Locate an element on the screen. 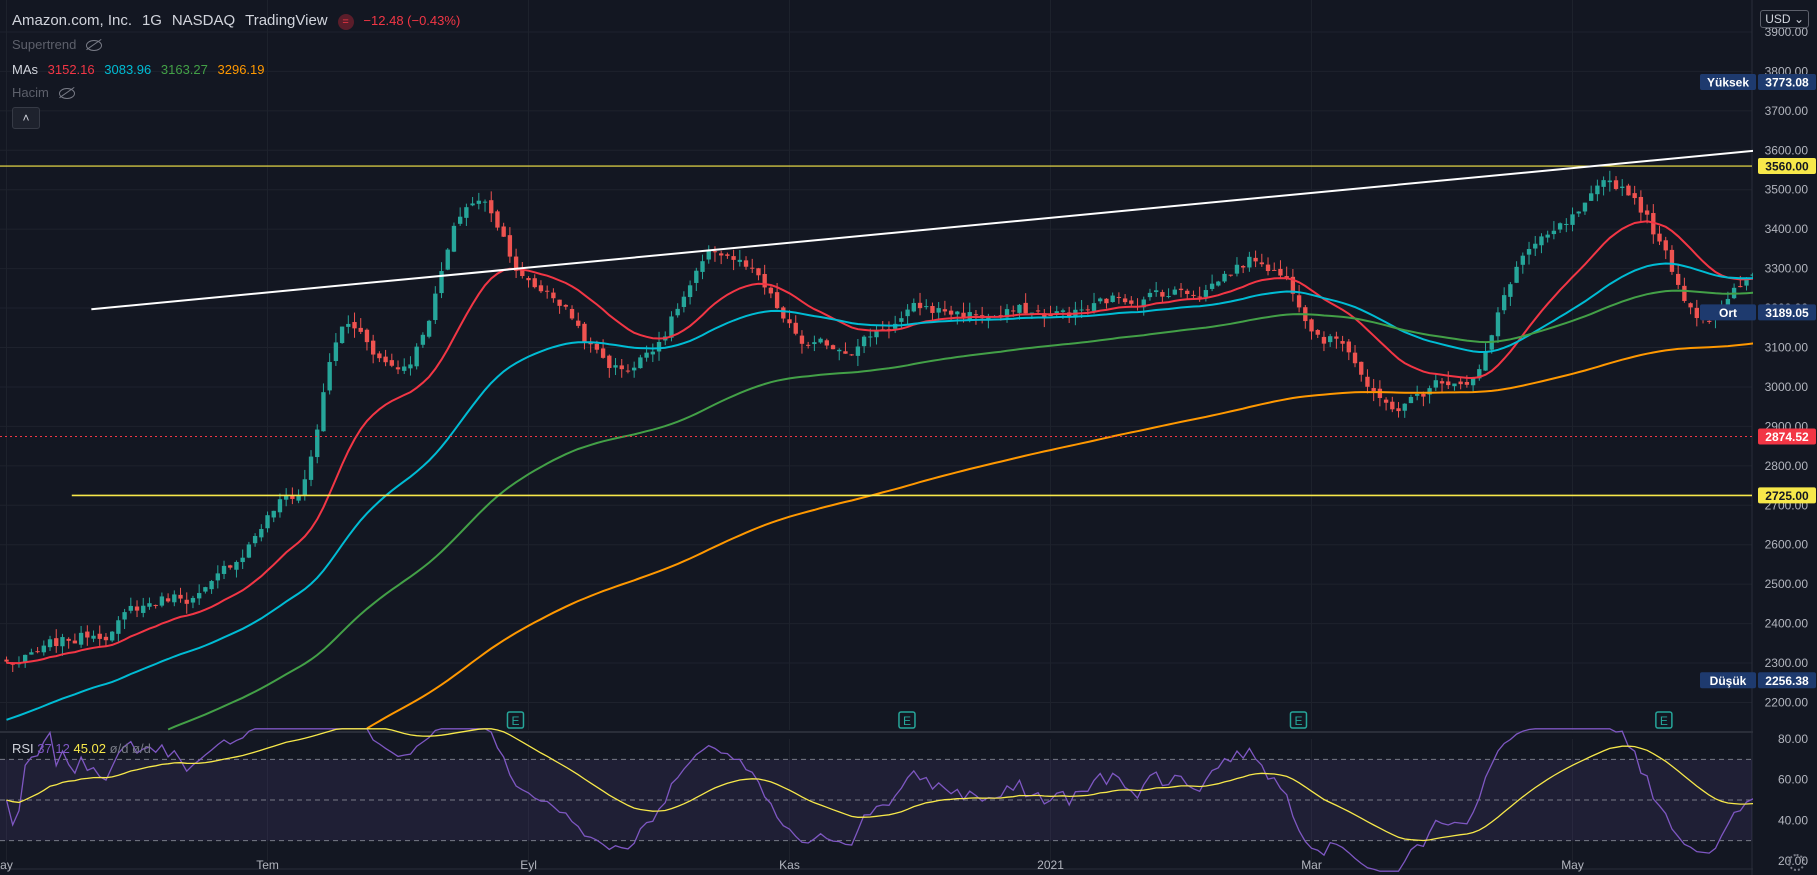 This screenshot has width=1817, height=875. rsi-header: RSI 37.12 45.02 ø/d ø/d is located at coordinates (81, 748).